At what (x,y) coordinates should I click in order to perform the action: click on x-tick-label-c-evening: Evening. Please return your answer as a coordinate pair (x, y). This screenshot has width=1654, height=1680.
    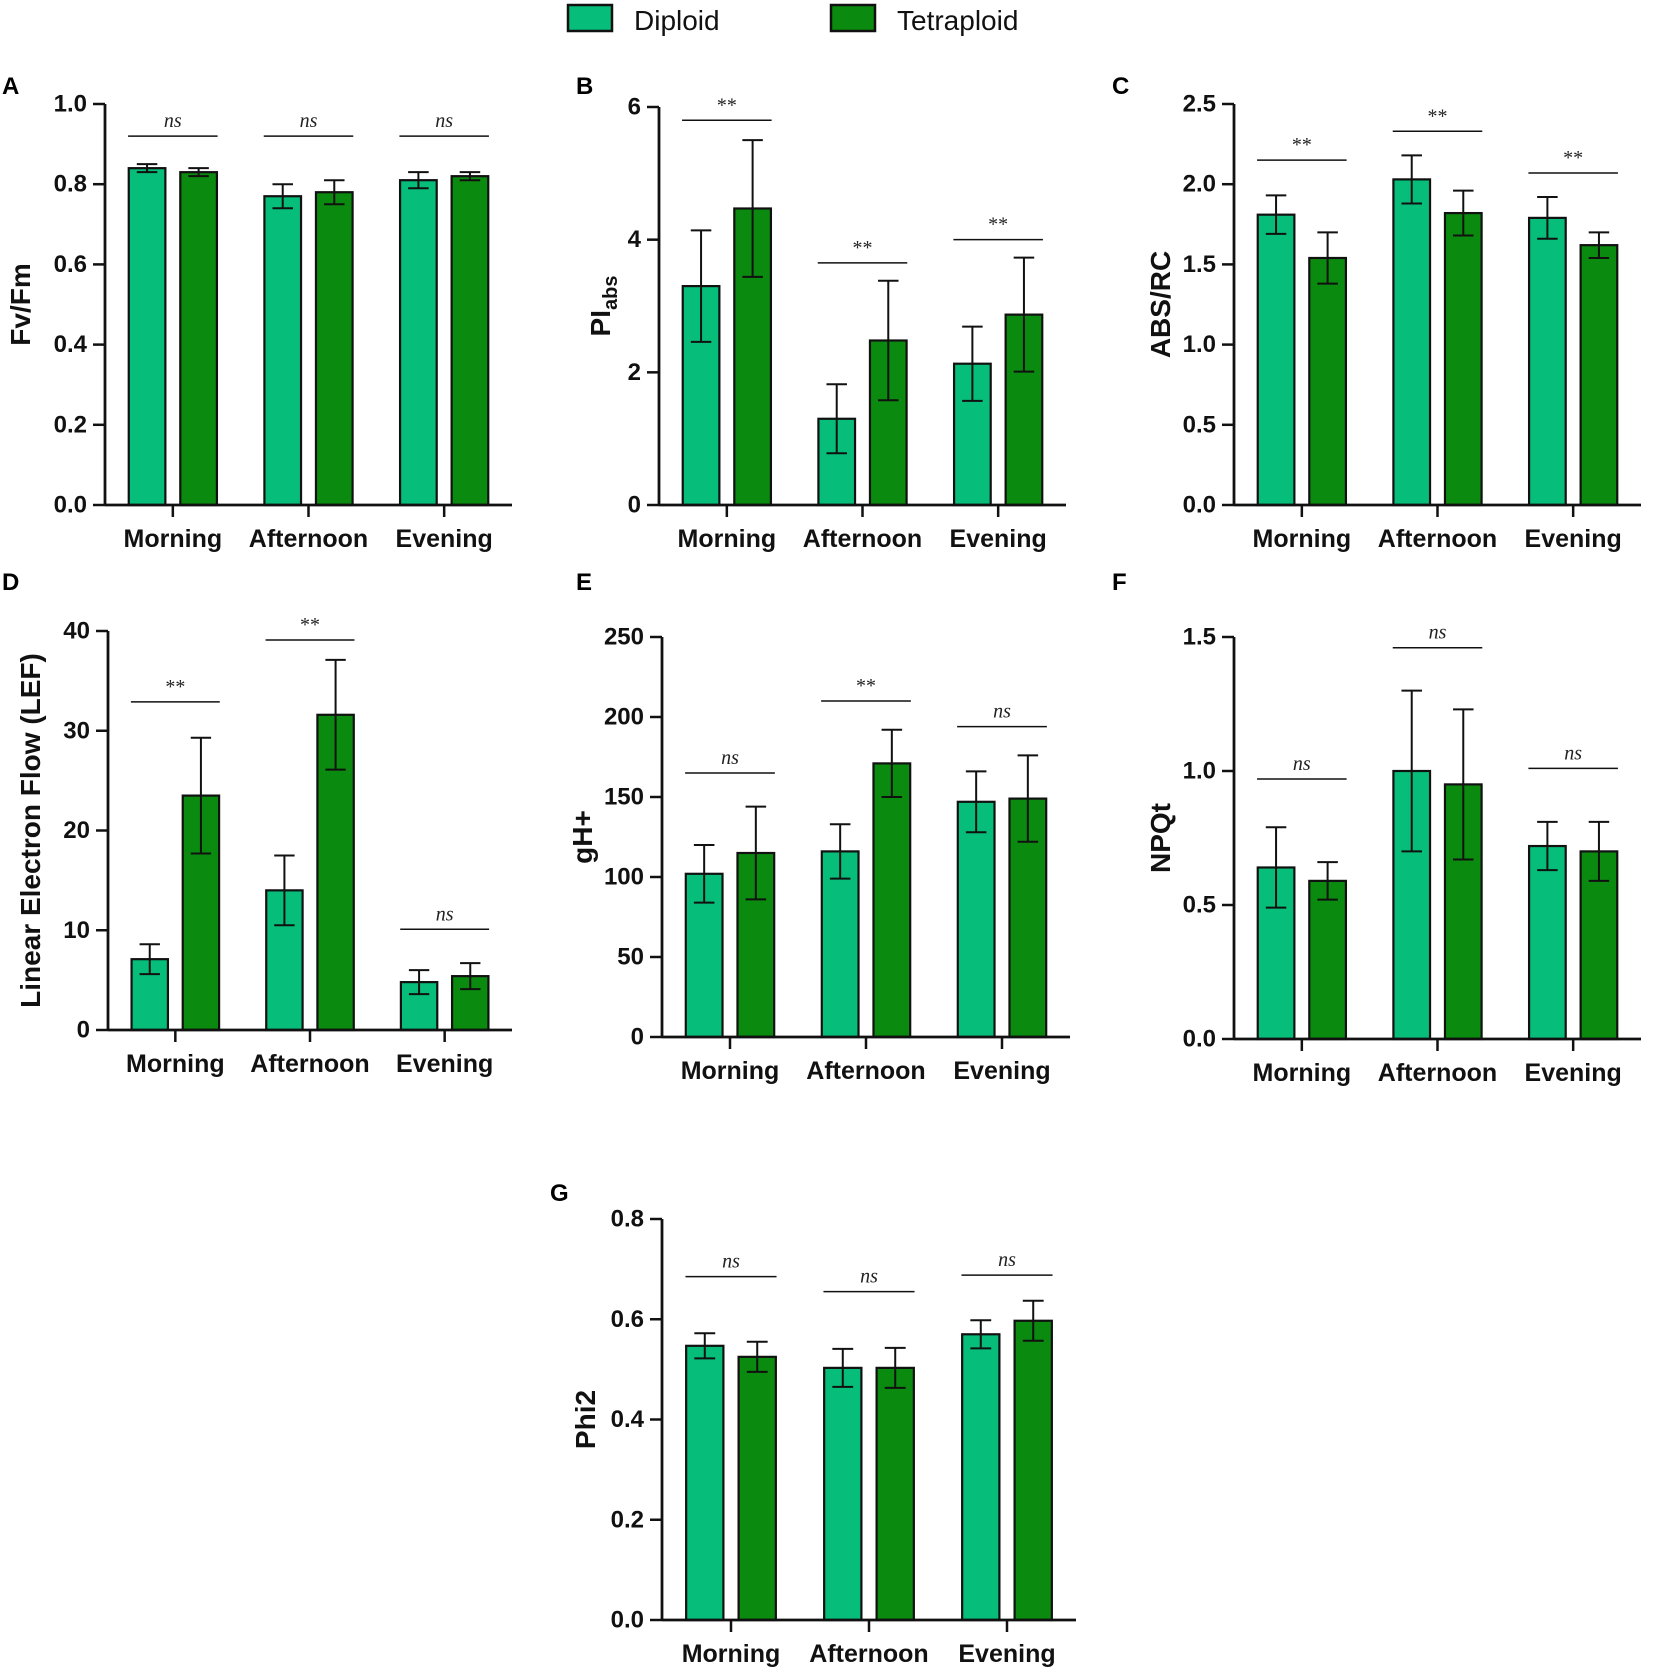
    Looking at the image, I should click on (1573, 539).